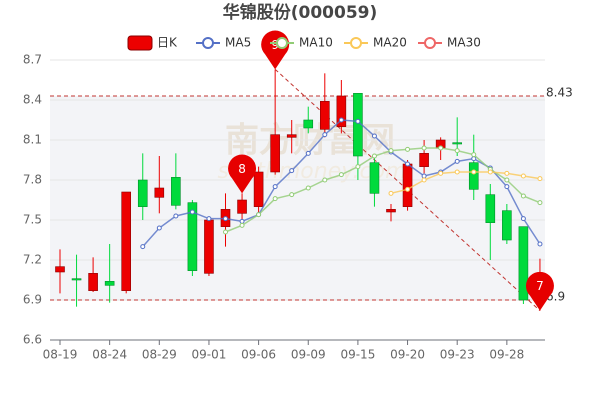  I want to click on y-tick-label: 7.5, so click(32, 220).